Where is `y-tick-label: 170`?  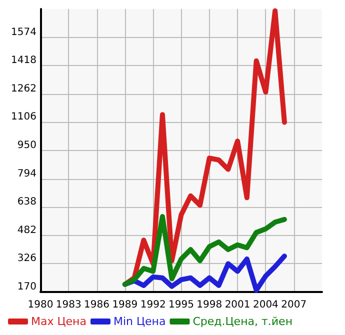 y-tick-label: 170 is located at coordinates (26, 287).